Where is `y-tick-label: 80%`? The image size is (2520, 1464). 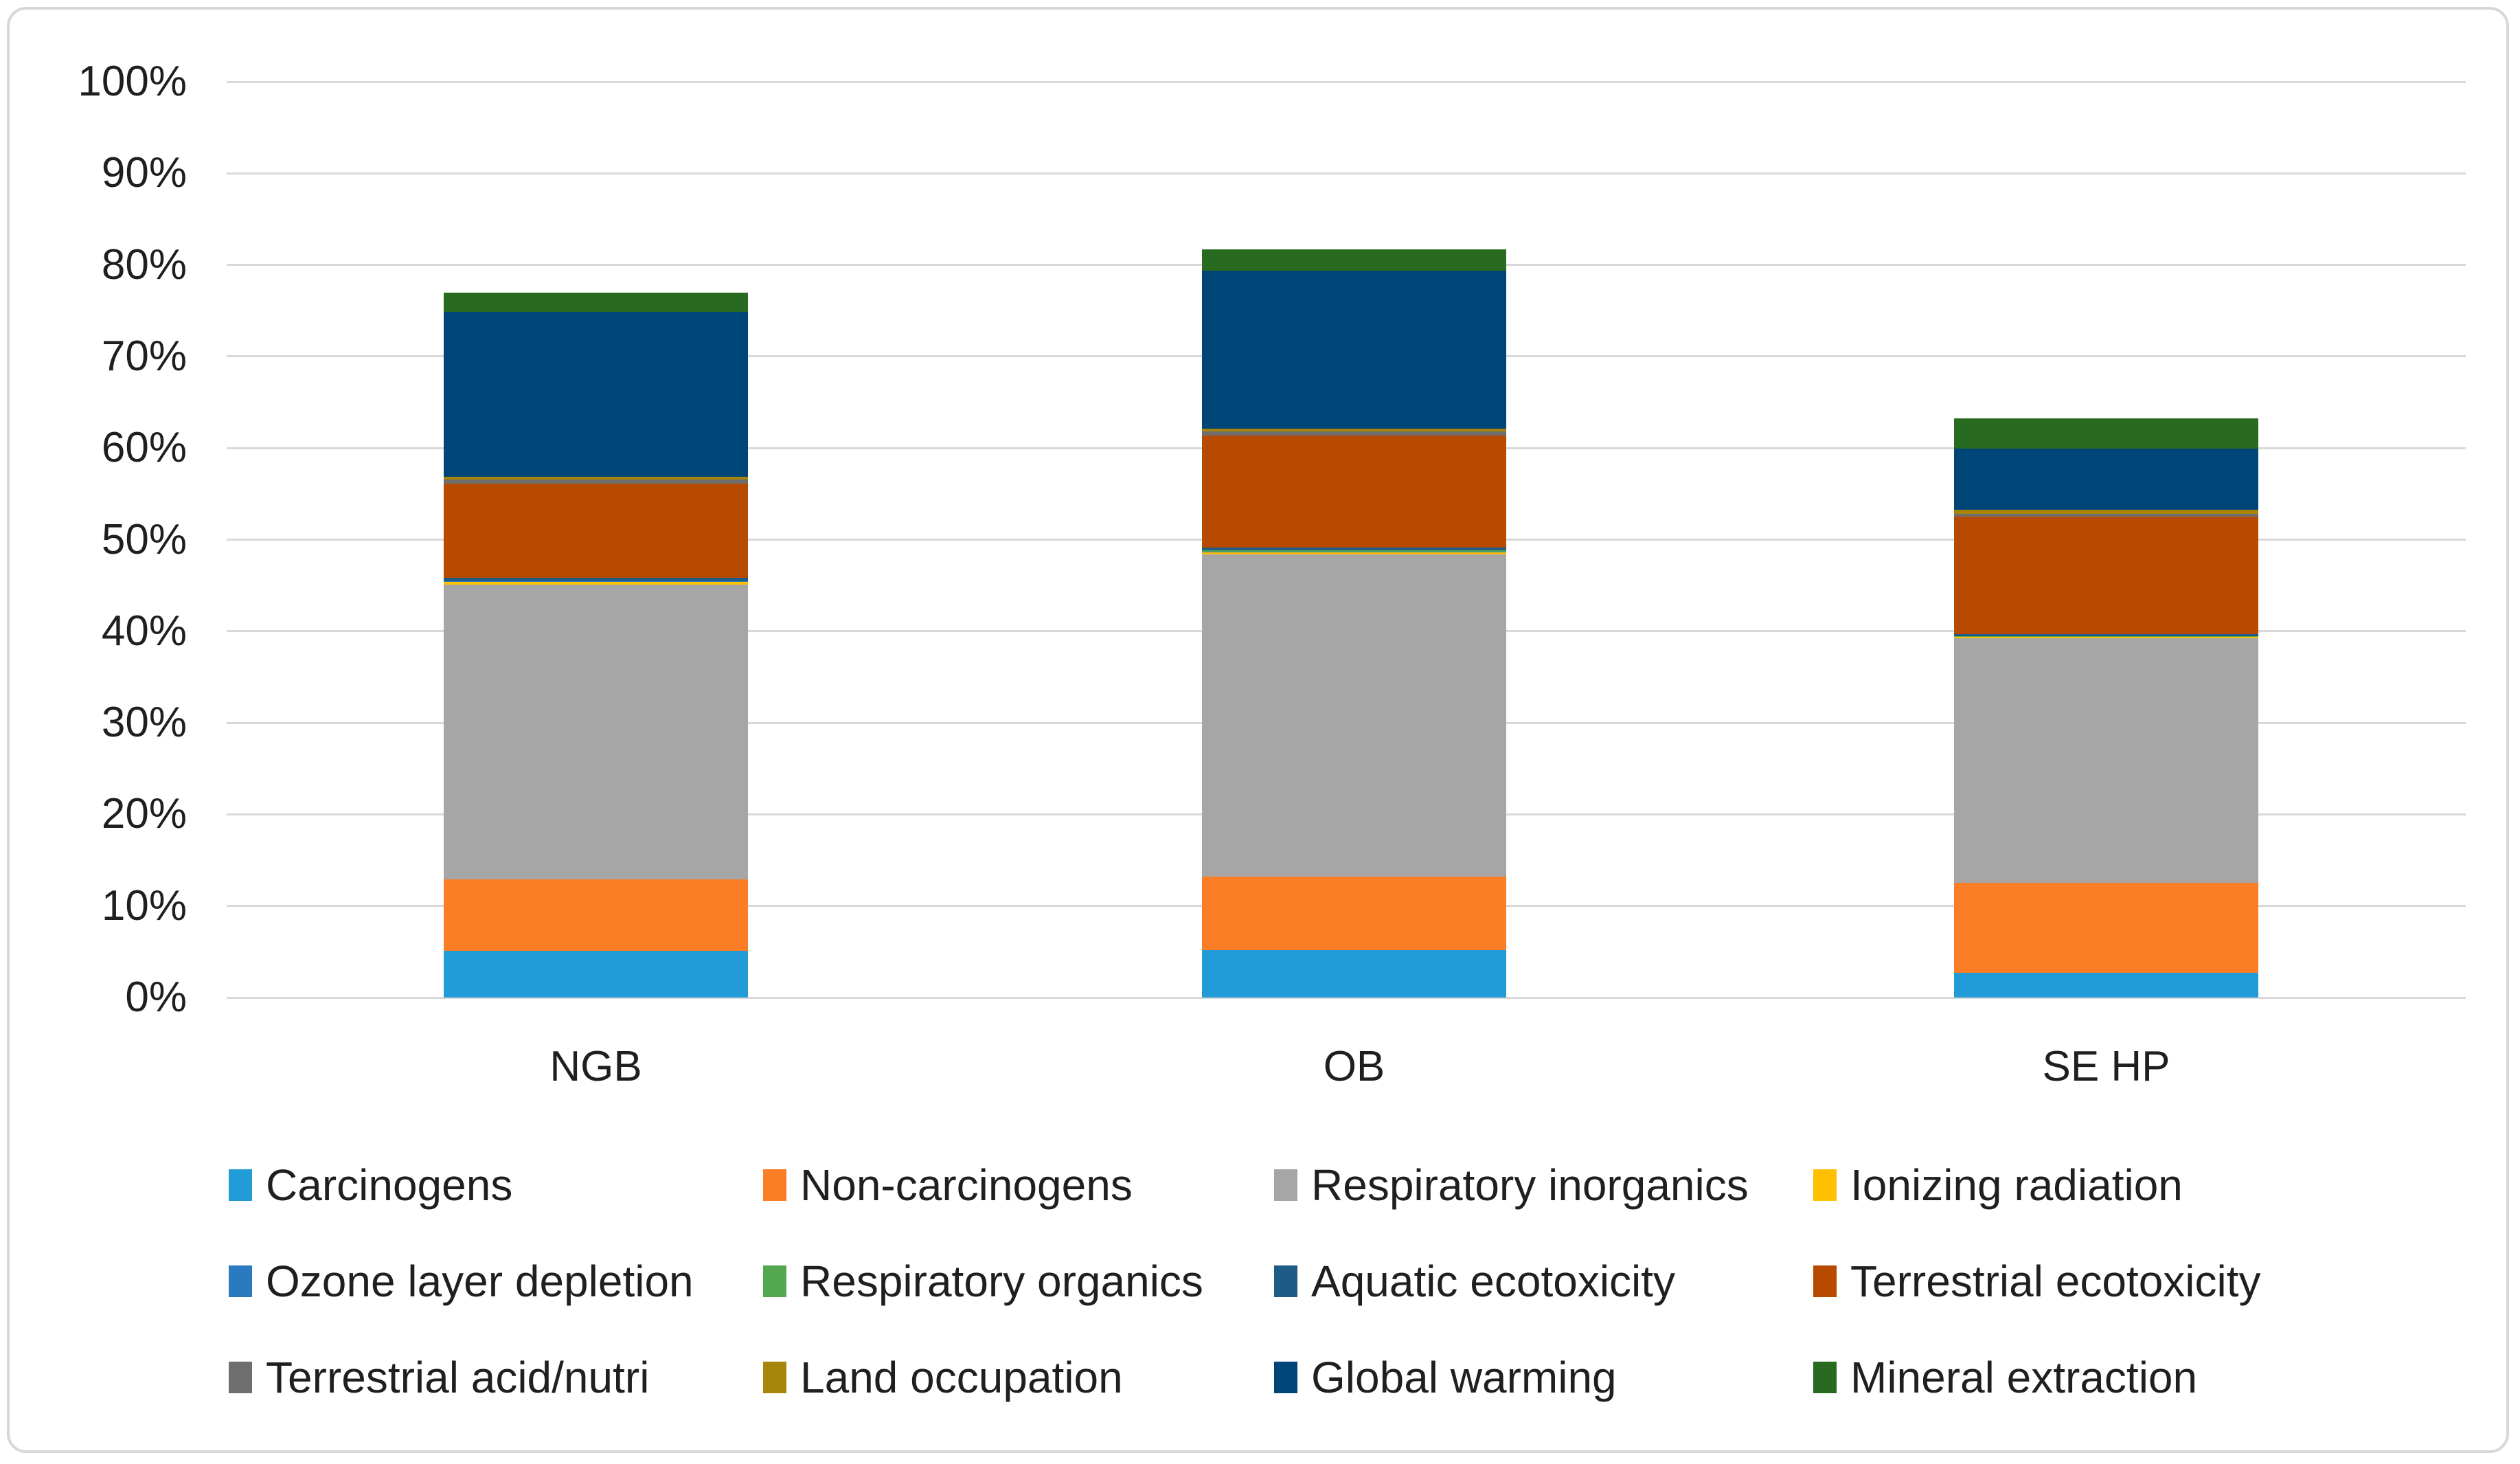 y-tick-label: 80% is located at coordinates (144, 264).